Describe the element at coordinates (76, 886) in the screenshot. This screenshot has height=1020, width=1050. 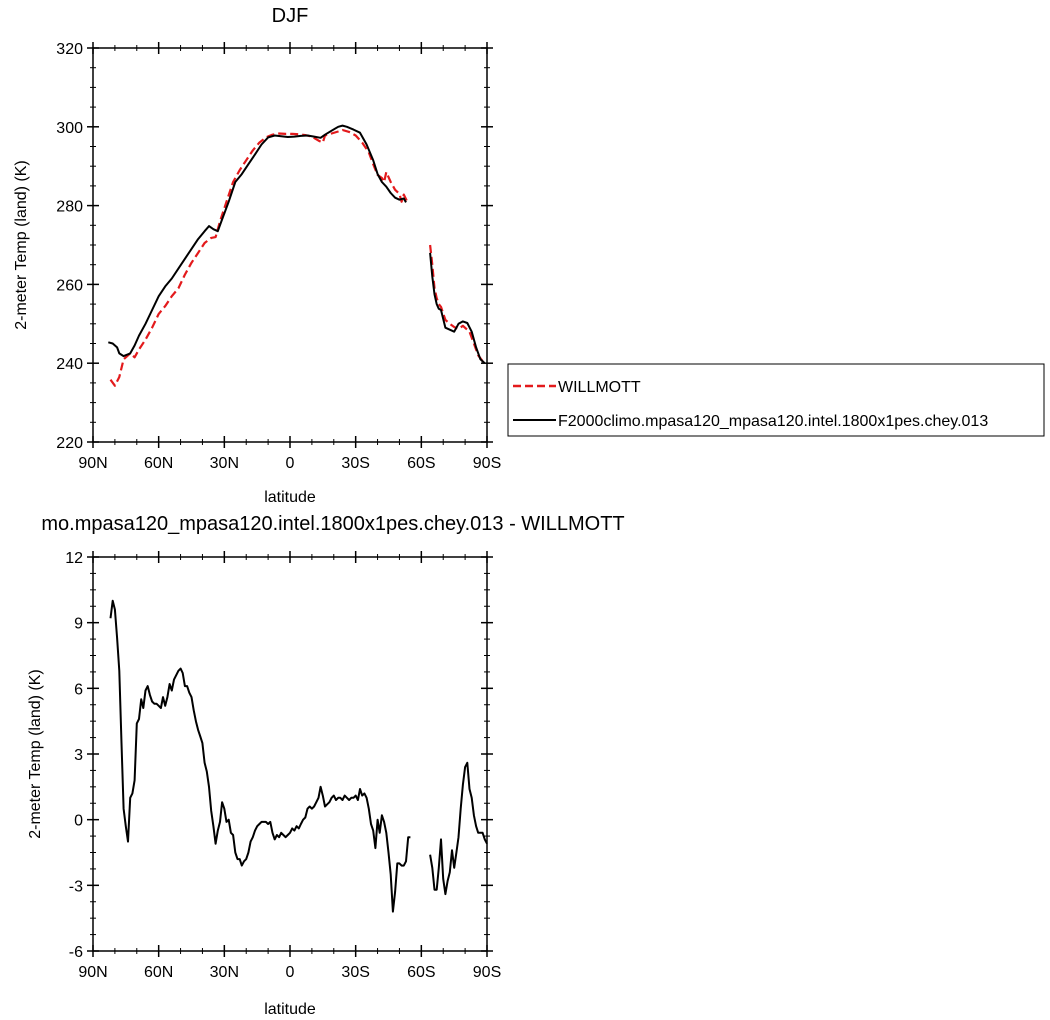
I see `y-tick-label: -3` at that location.